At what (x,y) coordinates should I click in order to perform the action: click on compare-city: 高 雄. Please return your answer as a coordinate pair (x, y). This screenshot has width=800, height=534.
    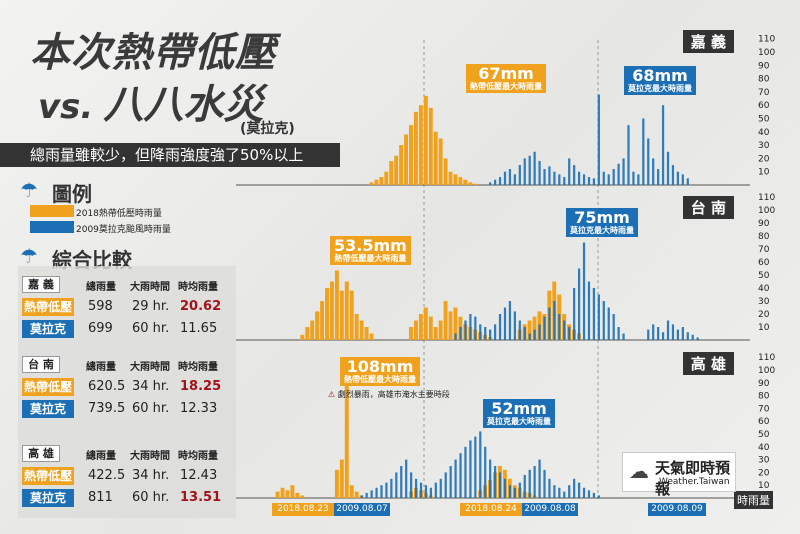
    Looking at the image, I should click on (41, 453).